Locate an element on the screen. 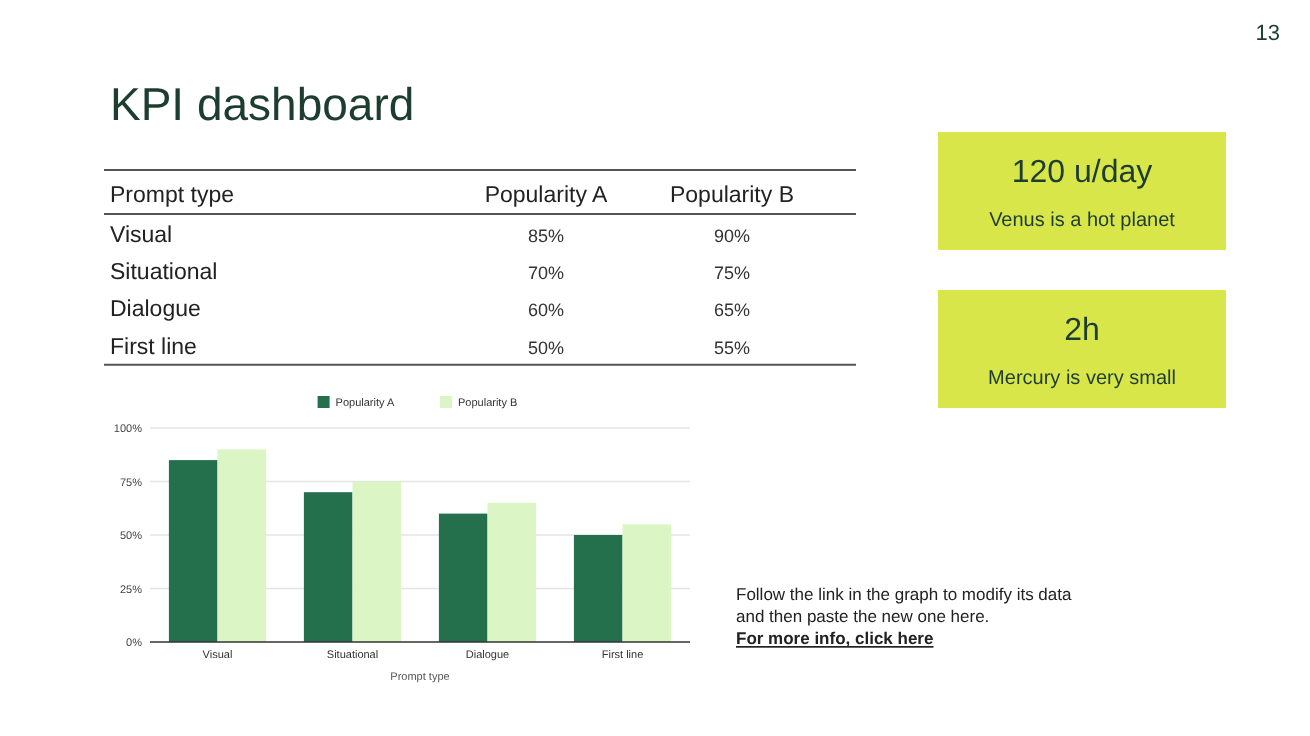  category-label: First line is located at coordinates (153, 347).